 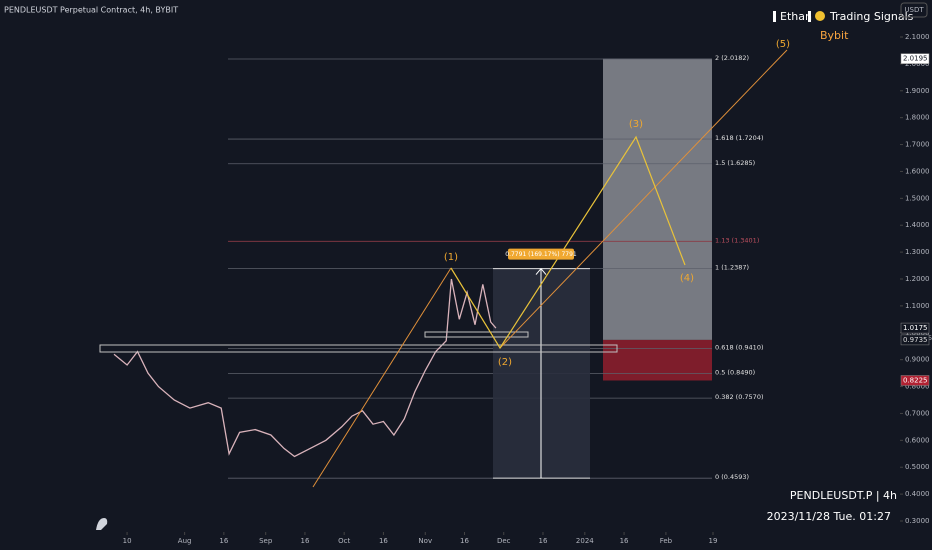 What do you see at coordinates (91, 10) in the screenshot?
I see `chart-title: PENDLEUSDT Perpetual Contract, 4h, BYBIT` at bounding box center [91, 10].